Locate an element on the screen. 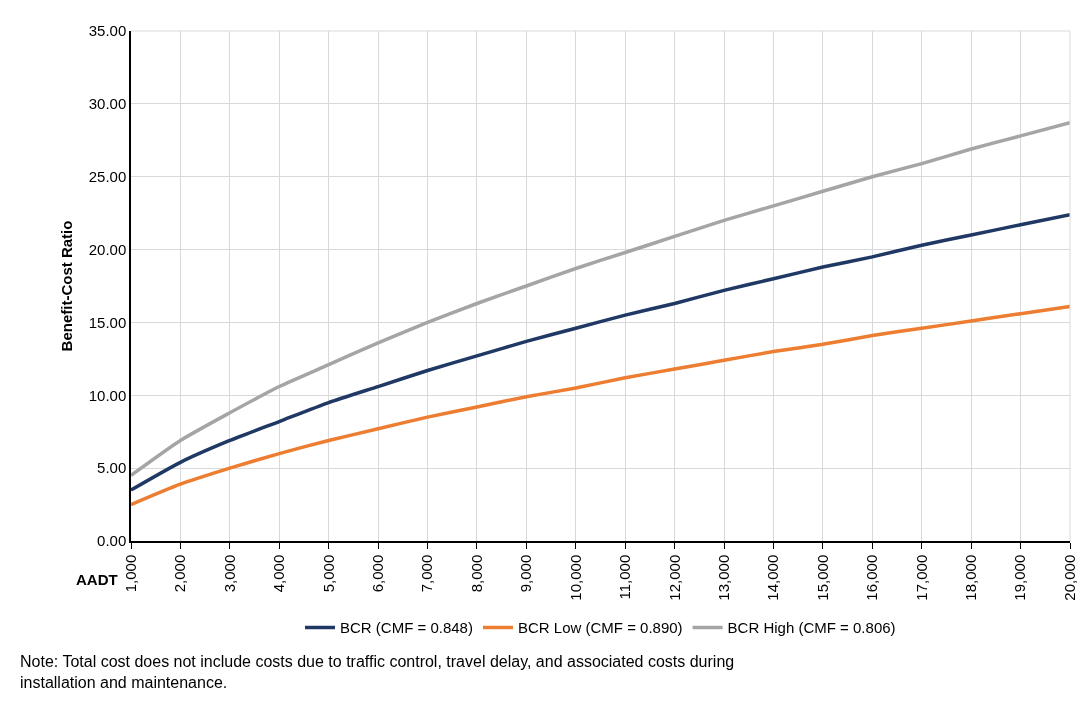  x-tick-label: 3,000 is located at coordinates (229, 573).